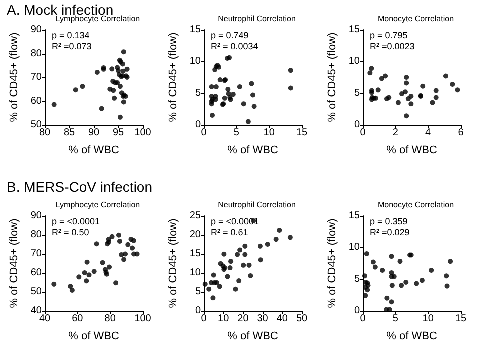 Image resolution: width=477 pixels, height=348 pixels. What do you see at coordinates (234, 47) in the screenshot?
I see `annotation: R² = 0.0034` at bounding box center [234, 47].